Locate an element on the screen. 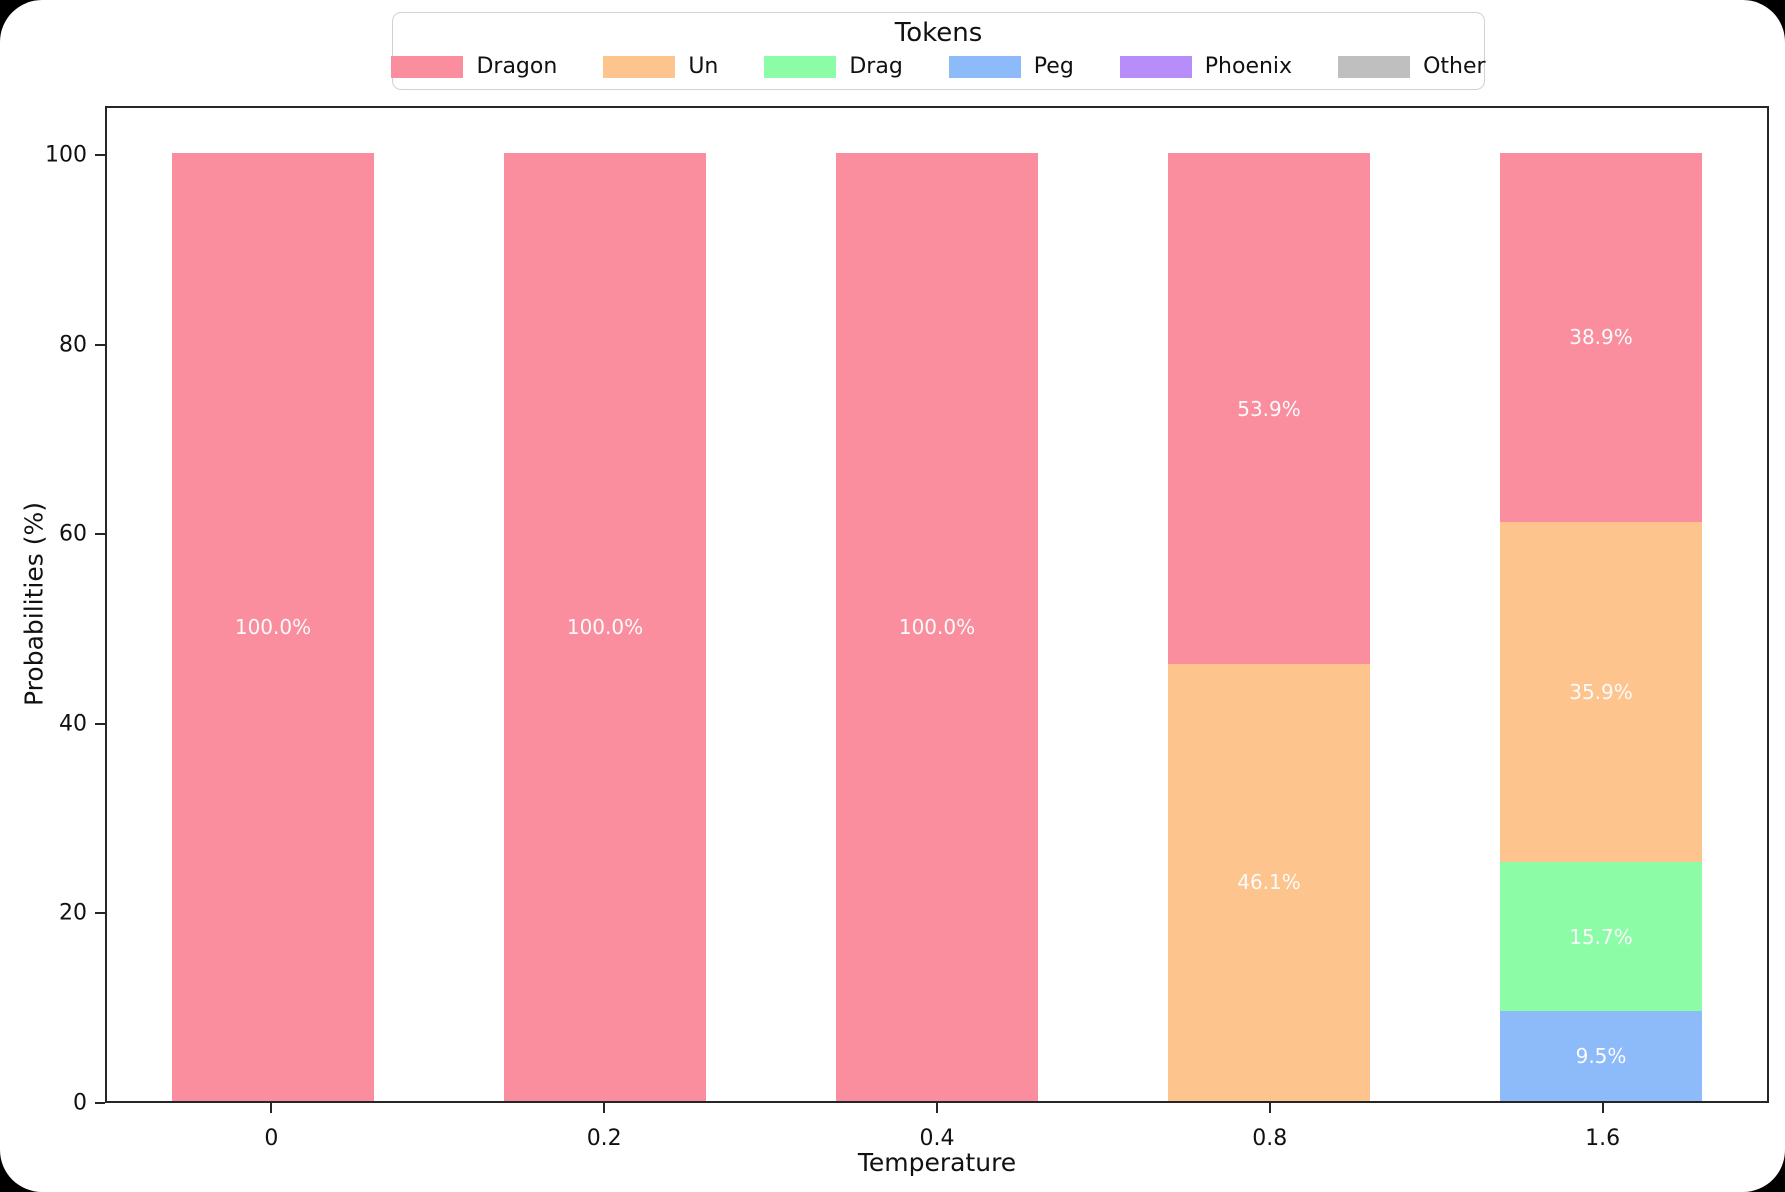 The height and width of the screenshot is (1192, 1785). legend-entry-un: Un is located at coordinates (660, 66).